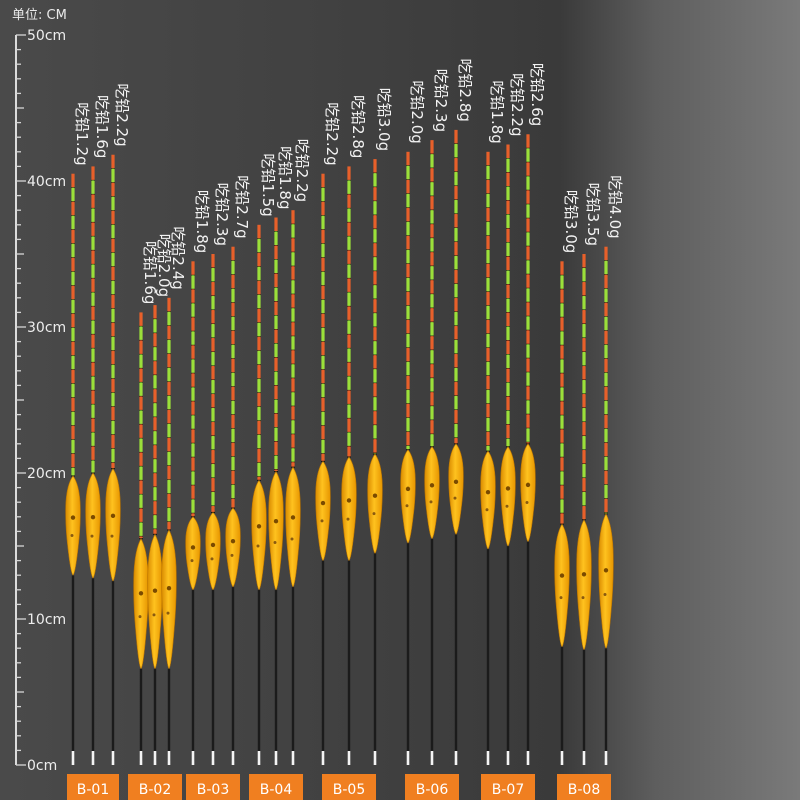 Image resolution: width=800 pixels, height=800 pixels. Describe the element at coordinates (39, 15) in the screenshot. I see `unit-label: 单位: CM` at that location.